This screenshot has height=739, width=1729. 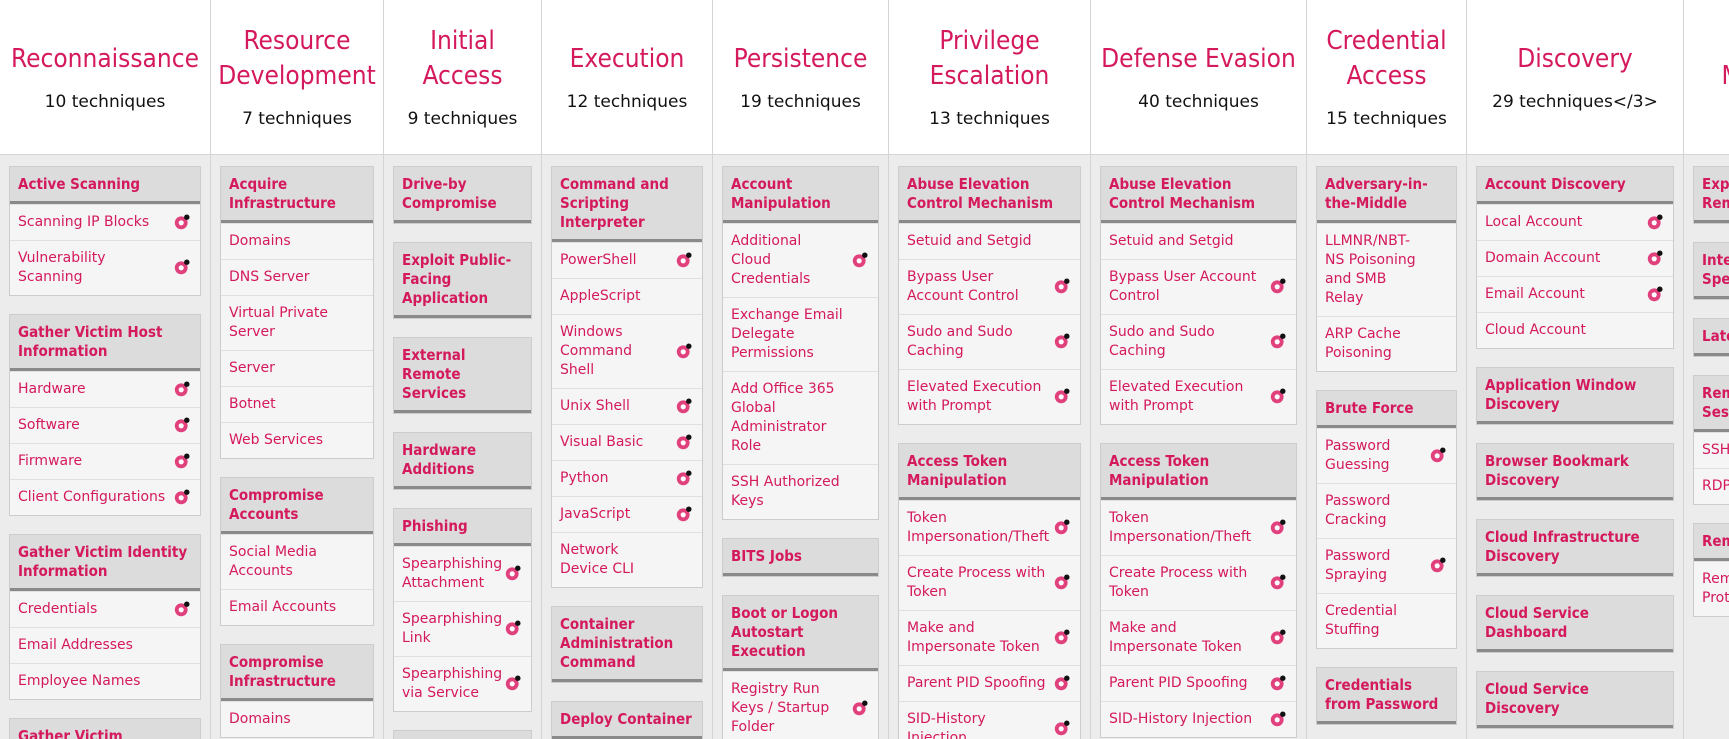 What do you see at coordinates (800, 417) in the screenshot?
I see `sub-technique-add-office-365-global-administrator-role: Add Office 365 Global Administrator Role` at bounding box center [800, 417].